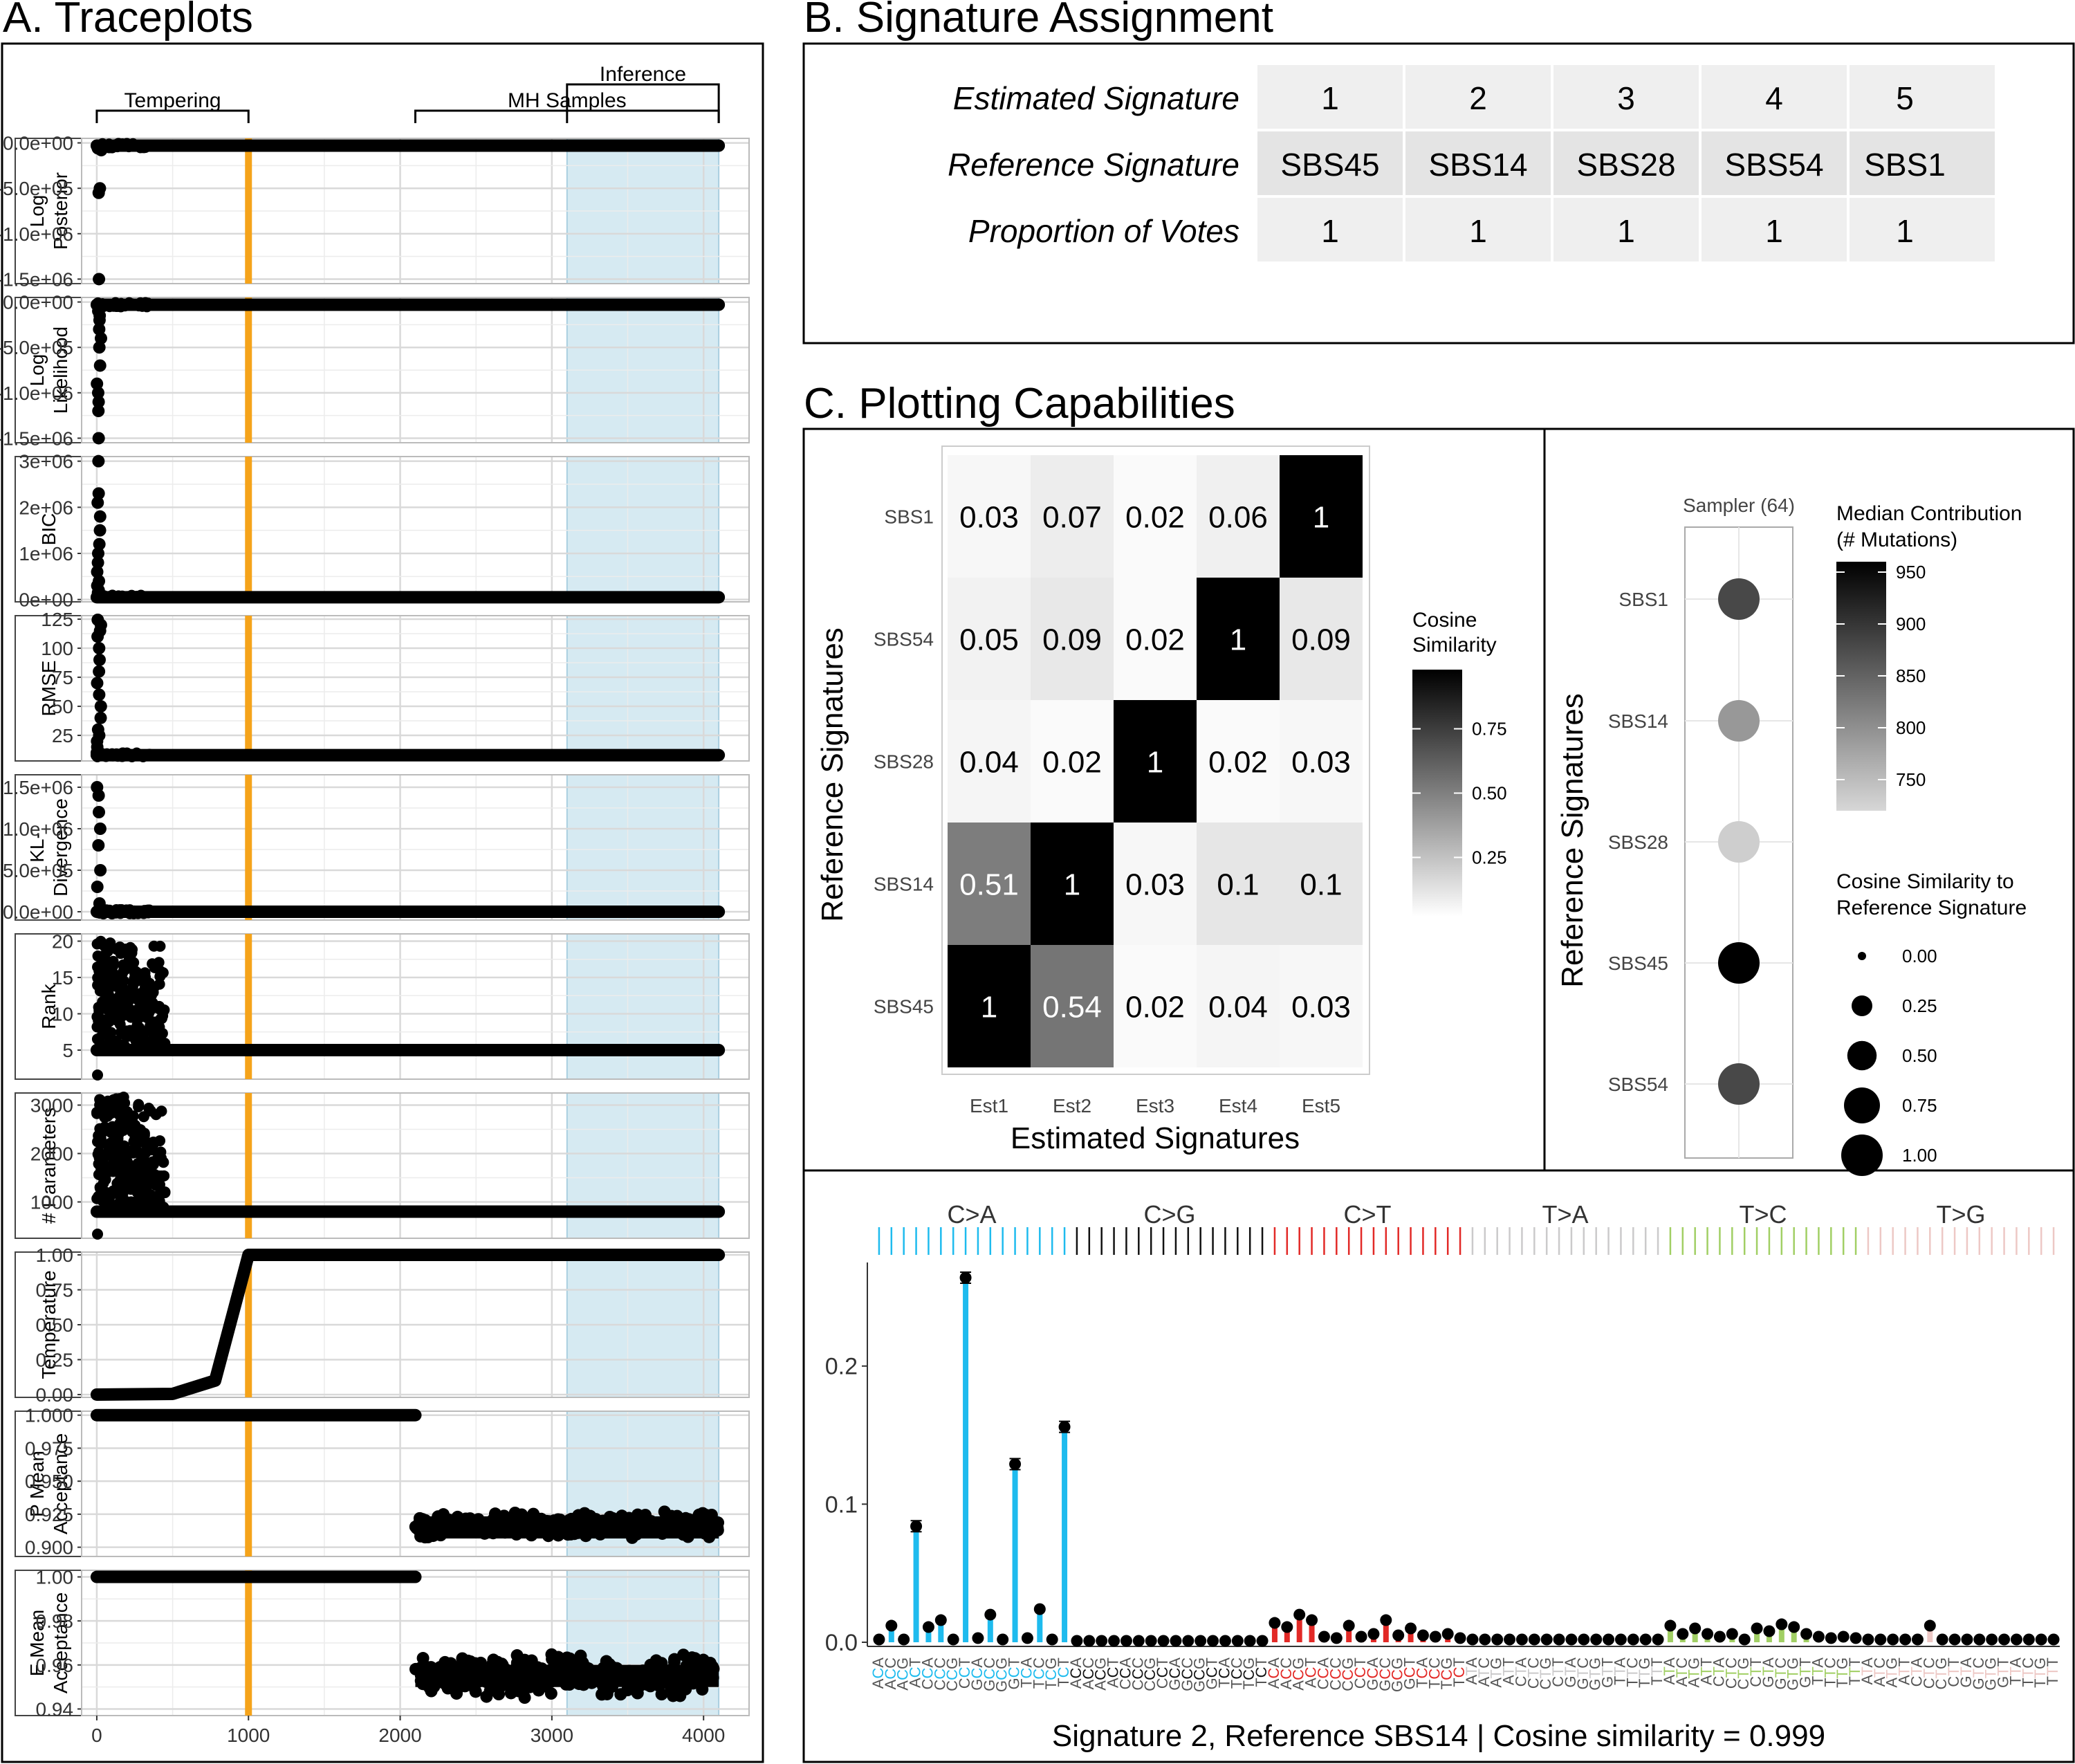 This screenshot has height=1764, width=2075. I want to click on facet-label-7-0: Temperature, so click(48, 1324).